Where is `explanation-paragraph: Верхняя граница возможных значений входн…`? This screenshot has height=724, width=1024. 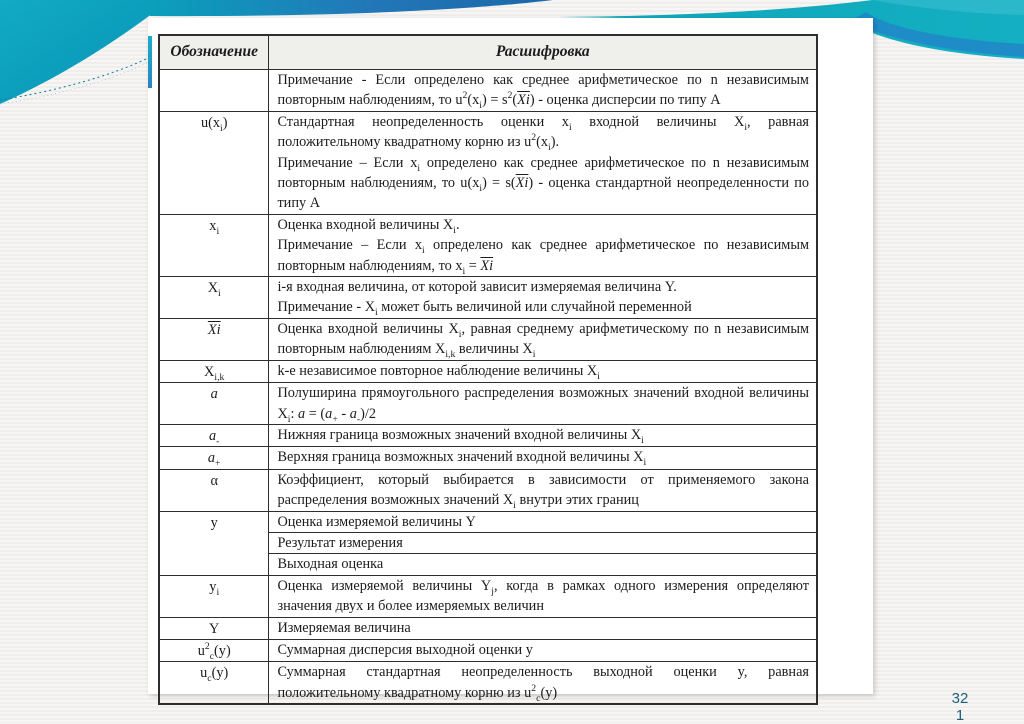 explanation-paragraph: Верхняя граница возможных значений входн… is located at coordinates (462, 459).